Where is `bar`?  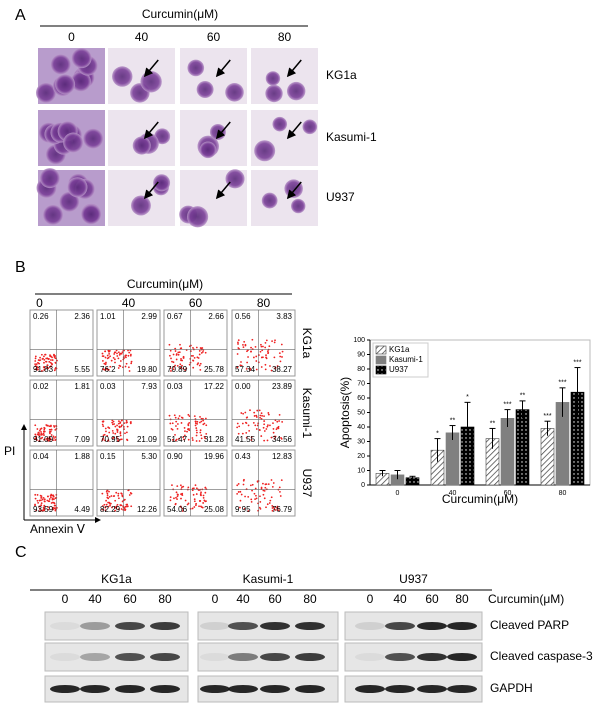
bar is located at coordinates (452, 459).